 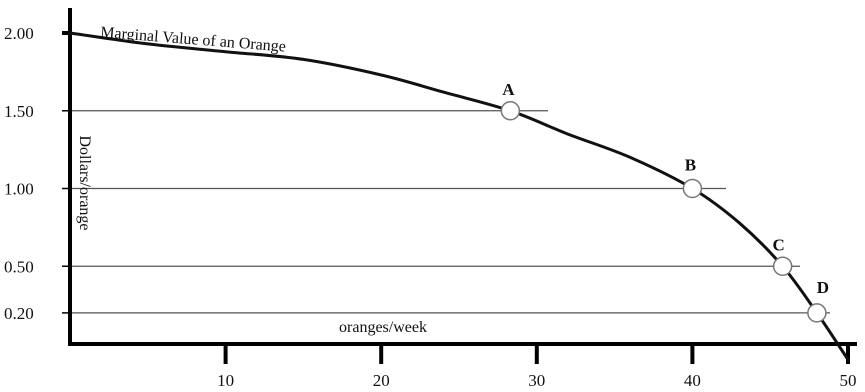 What do you see at coordinates (19, 266) in the screenshot?
I see `y-tick-label: 0.50` at bounding box center [19, 266].